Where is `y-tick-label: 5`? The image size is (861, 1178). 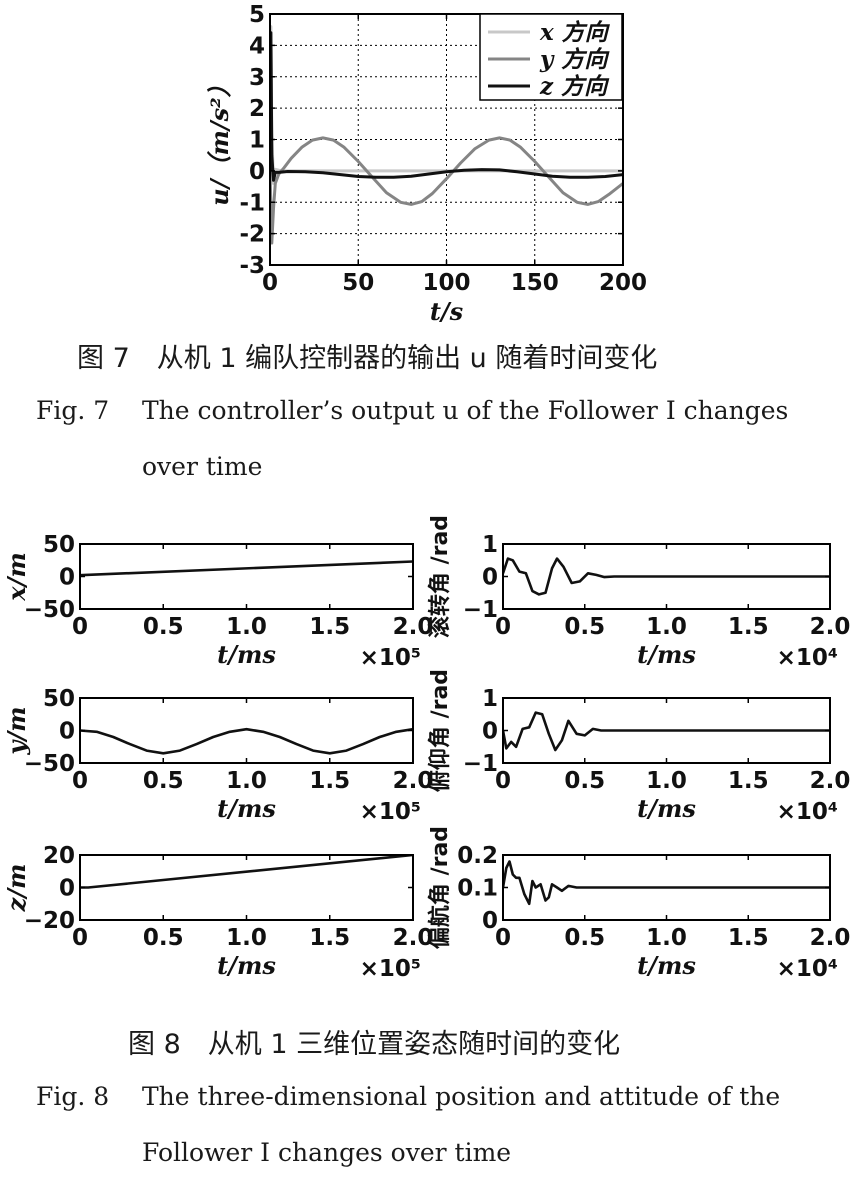
y-tick-label: 5 is located at coordinates (257, 15).